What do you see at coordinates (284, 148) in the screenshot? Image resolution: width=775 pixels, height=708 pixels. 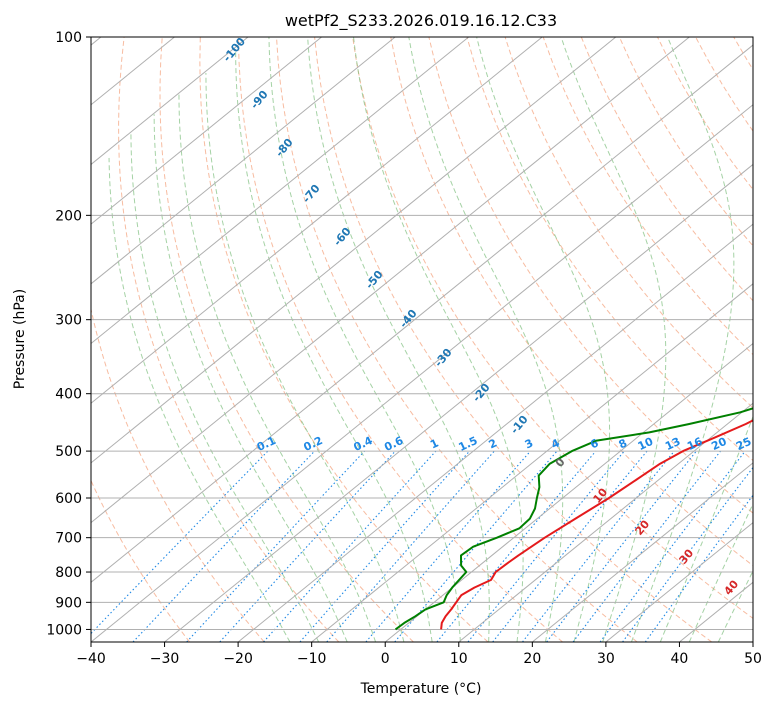 I see `dry-adiabat-label: -80` at bounding box center [284, 148].